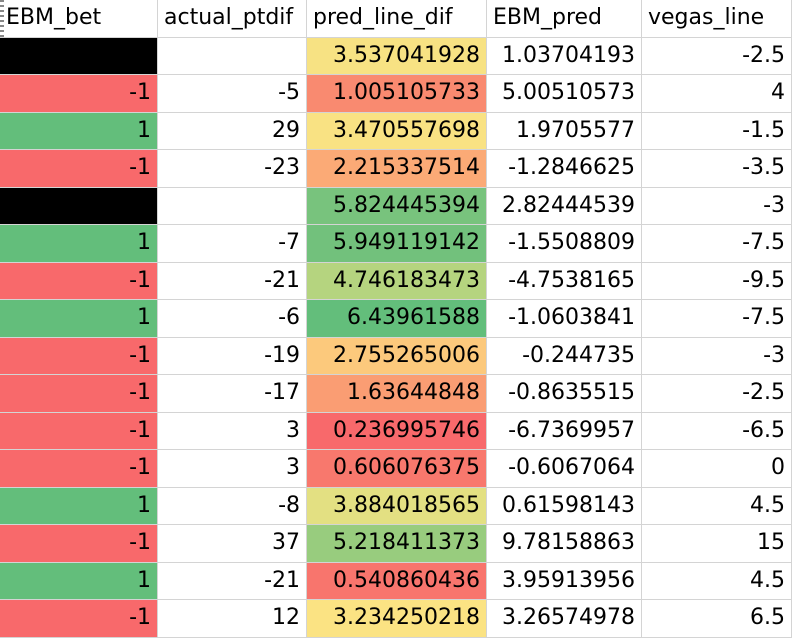  I want to click on cell-pred-line-dif: 3.537041928, so click(397, 56).